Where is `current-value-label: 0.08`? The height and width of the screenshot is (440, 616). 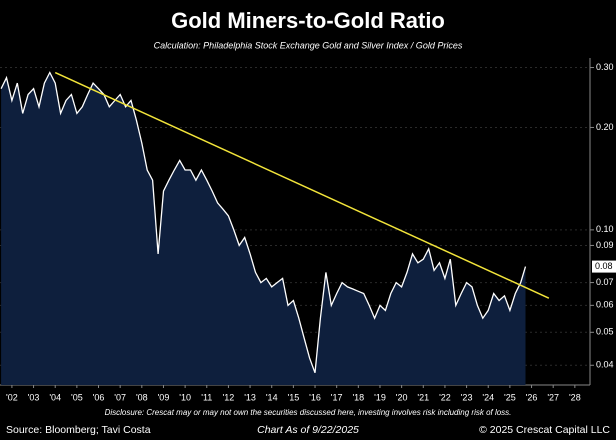 current-value-label: 0.08 is located at coordinates (604, 266).